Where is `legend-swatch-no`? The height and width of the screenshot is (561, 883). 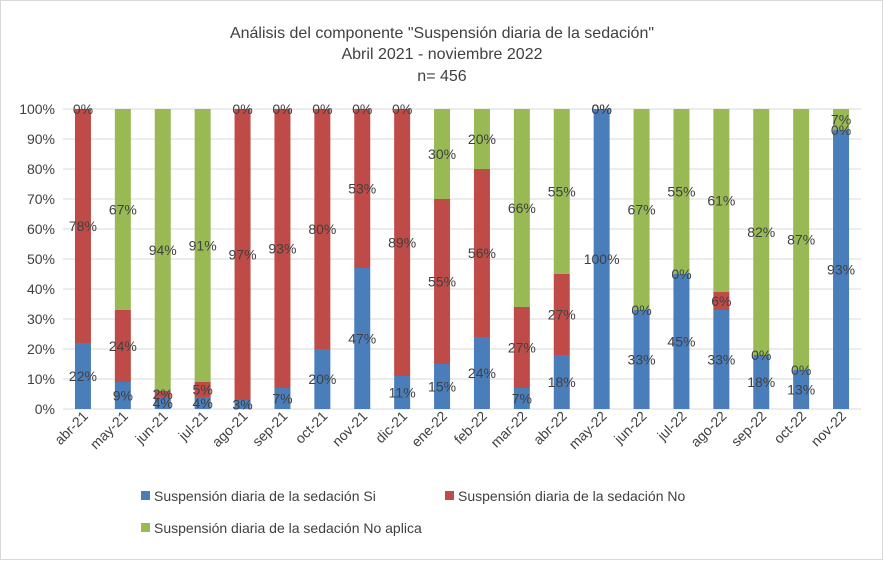
legend-swatch-no is located at coordinates (449, 495).